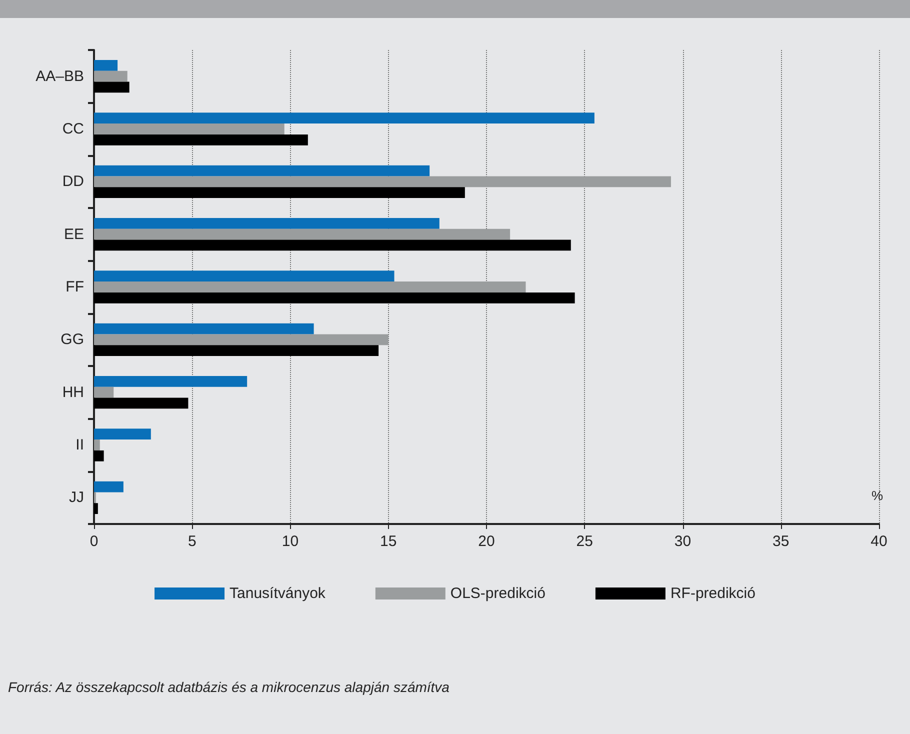 This screenshot has height=734, width=910. I want to click on text: Forrás: Az összekapcsolt adatbázis és a mikrocenzus alapján számítva, so click(229, 687).